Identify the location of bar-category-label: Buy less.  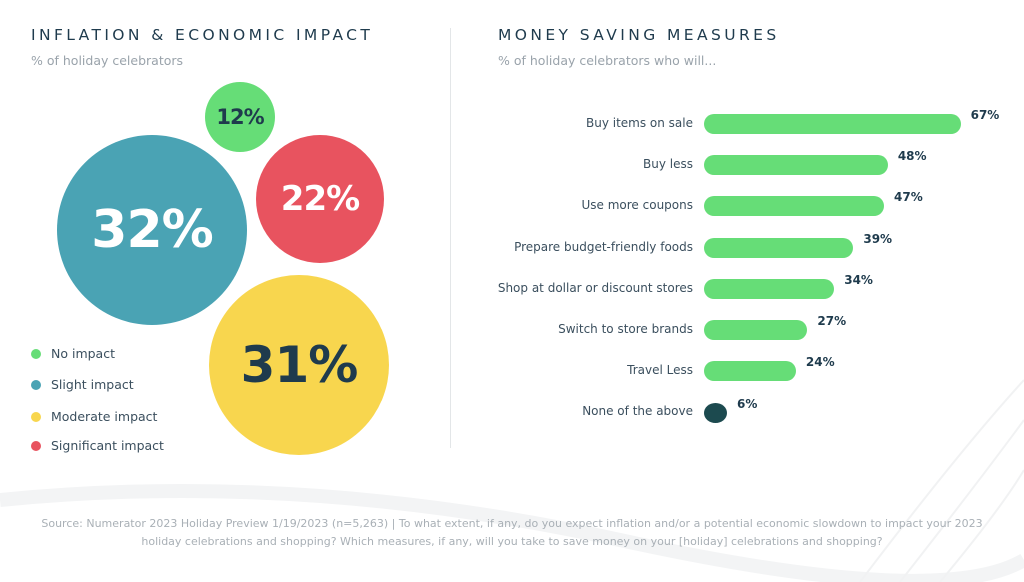
(668, 164).